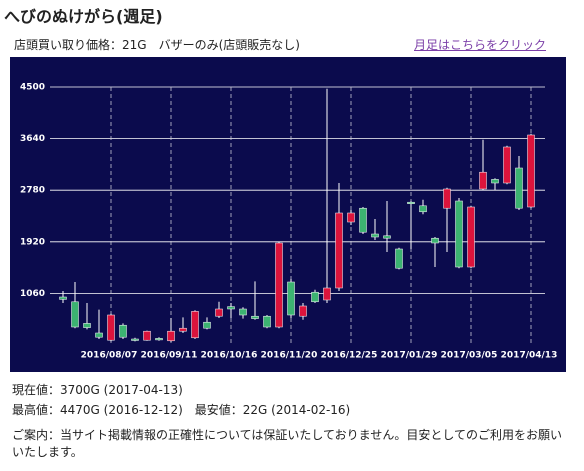 This screenshot has height=471, width=584. What do you see at coordinates (289, 356) in the screenshot?
I see `x-tick-label: 2016/11/20` at bounding box center [289, 356].